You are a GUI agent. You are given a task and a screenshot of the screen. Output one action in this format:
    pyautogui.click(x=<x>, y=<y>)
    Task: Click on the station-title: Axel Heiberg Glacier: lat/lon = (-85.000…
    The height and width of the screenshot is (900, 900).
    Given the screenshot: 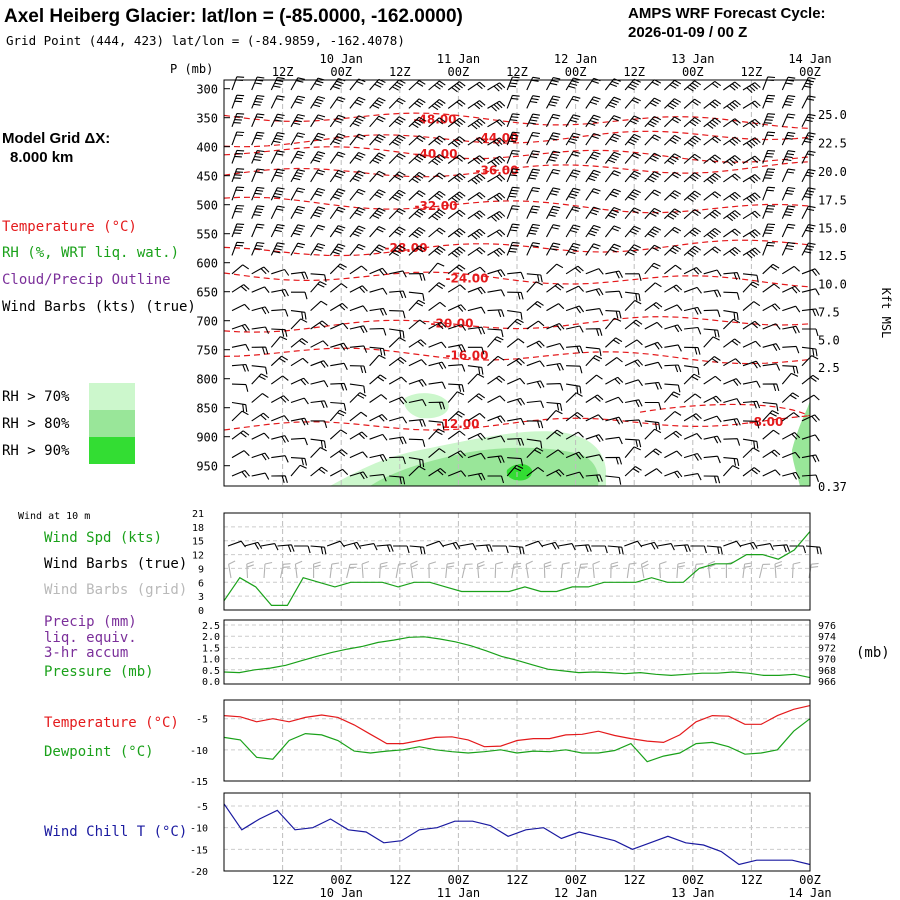 What is the action you would take?
    pyautogui.click(x=233, y=16)
    